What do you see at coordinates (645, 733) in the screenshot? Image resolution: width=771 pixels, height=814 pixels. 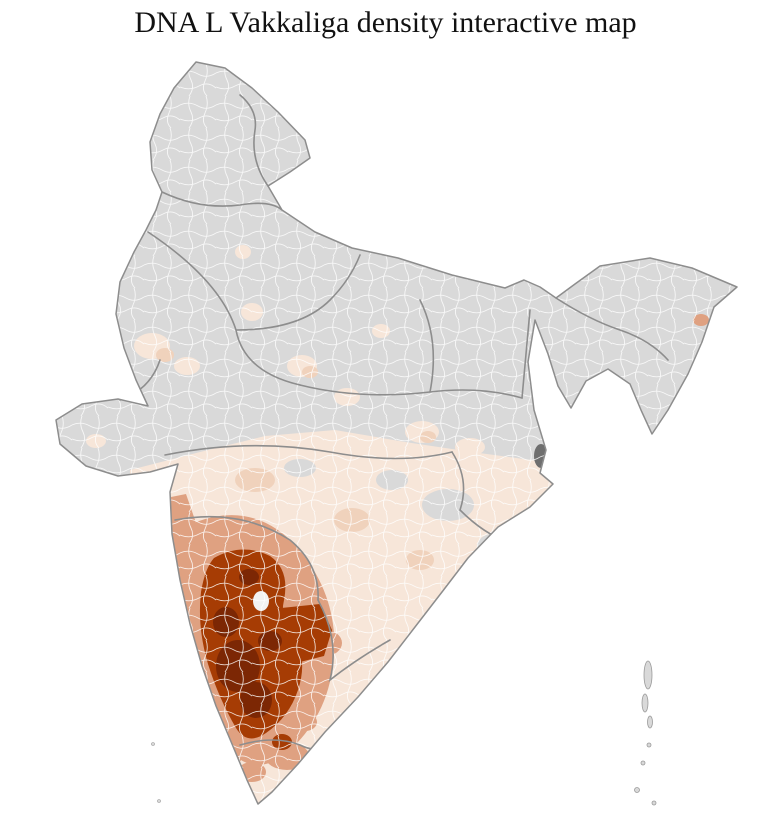 I see `andaman-nicobar-islands` at bounding box center [645, 733].